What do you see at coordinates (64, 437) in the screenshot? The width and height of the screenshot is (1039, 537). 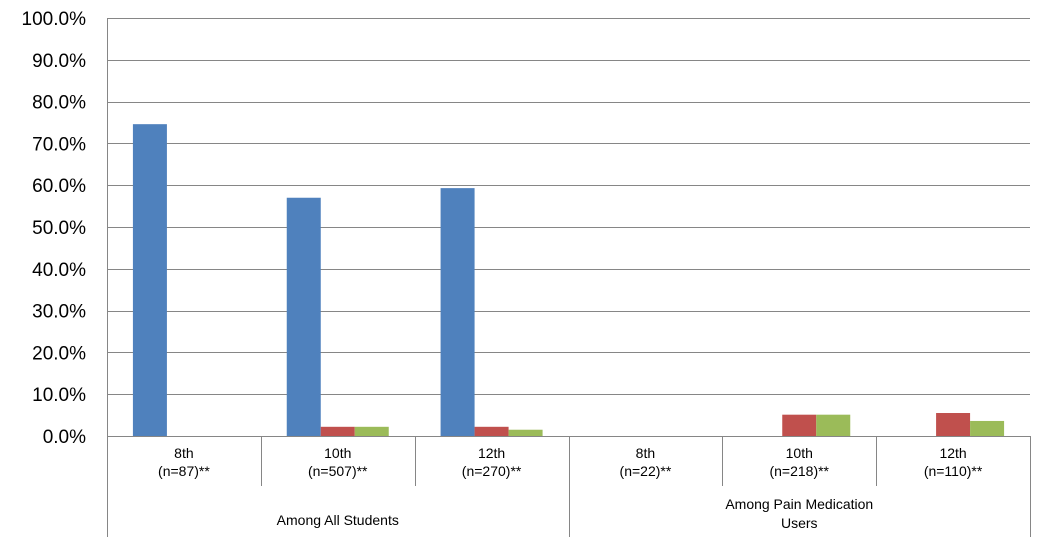 I see `y-tick-label: 0.0%` at bounding box center [64, 437].